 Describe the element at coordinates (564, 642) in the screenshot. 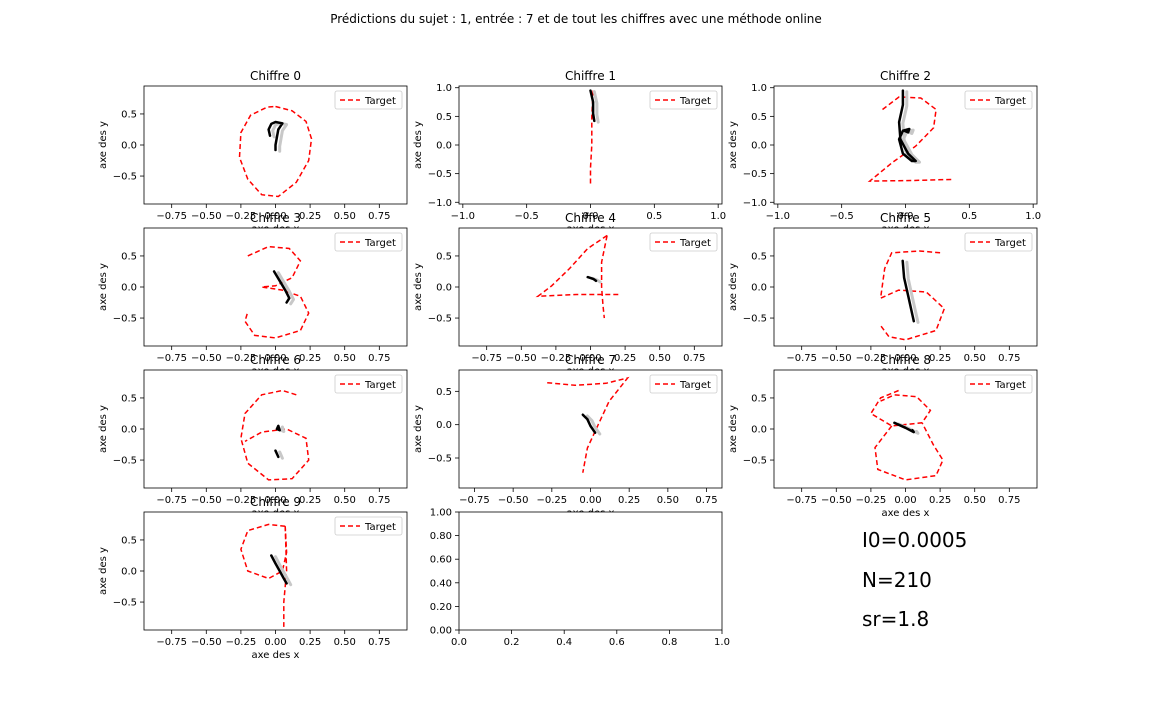

I see `subplot-10-xtick-label-2: 0.4` at that location.